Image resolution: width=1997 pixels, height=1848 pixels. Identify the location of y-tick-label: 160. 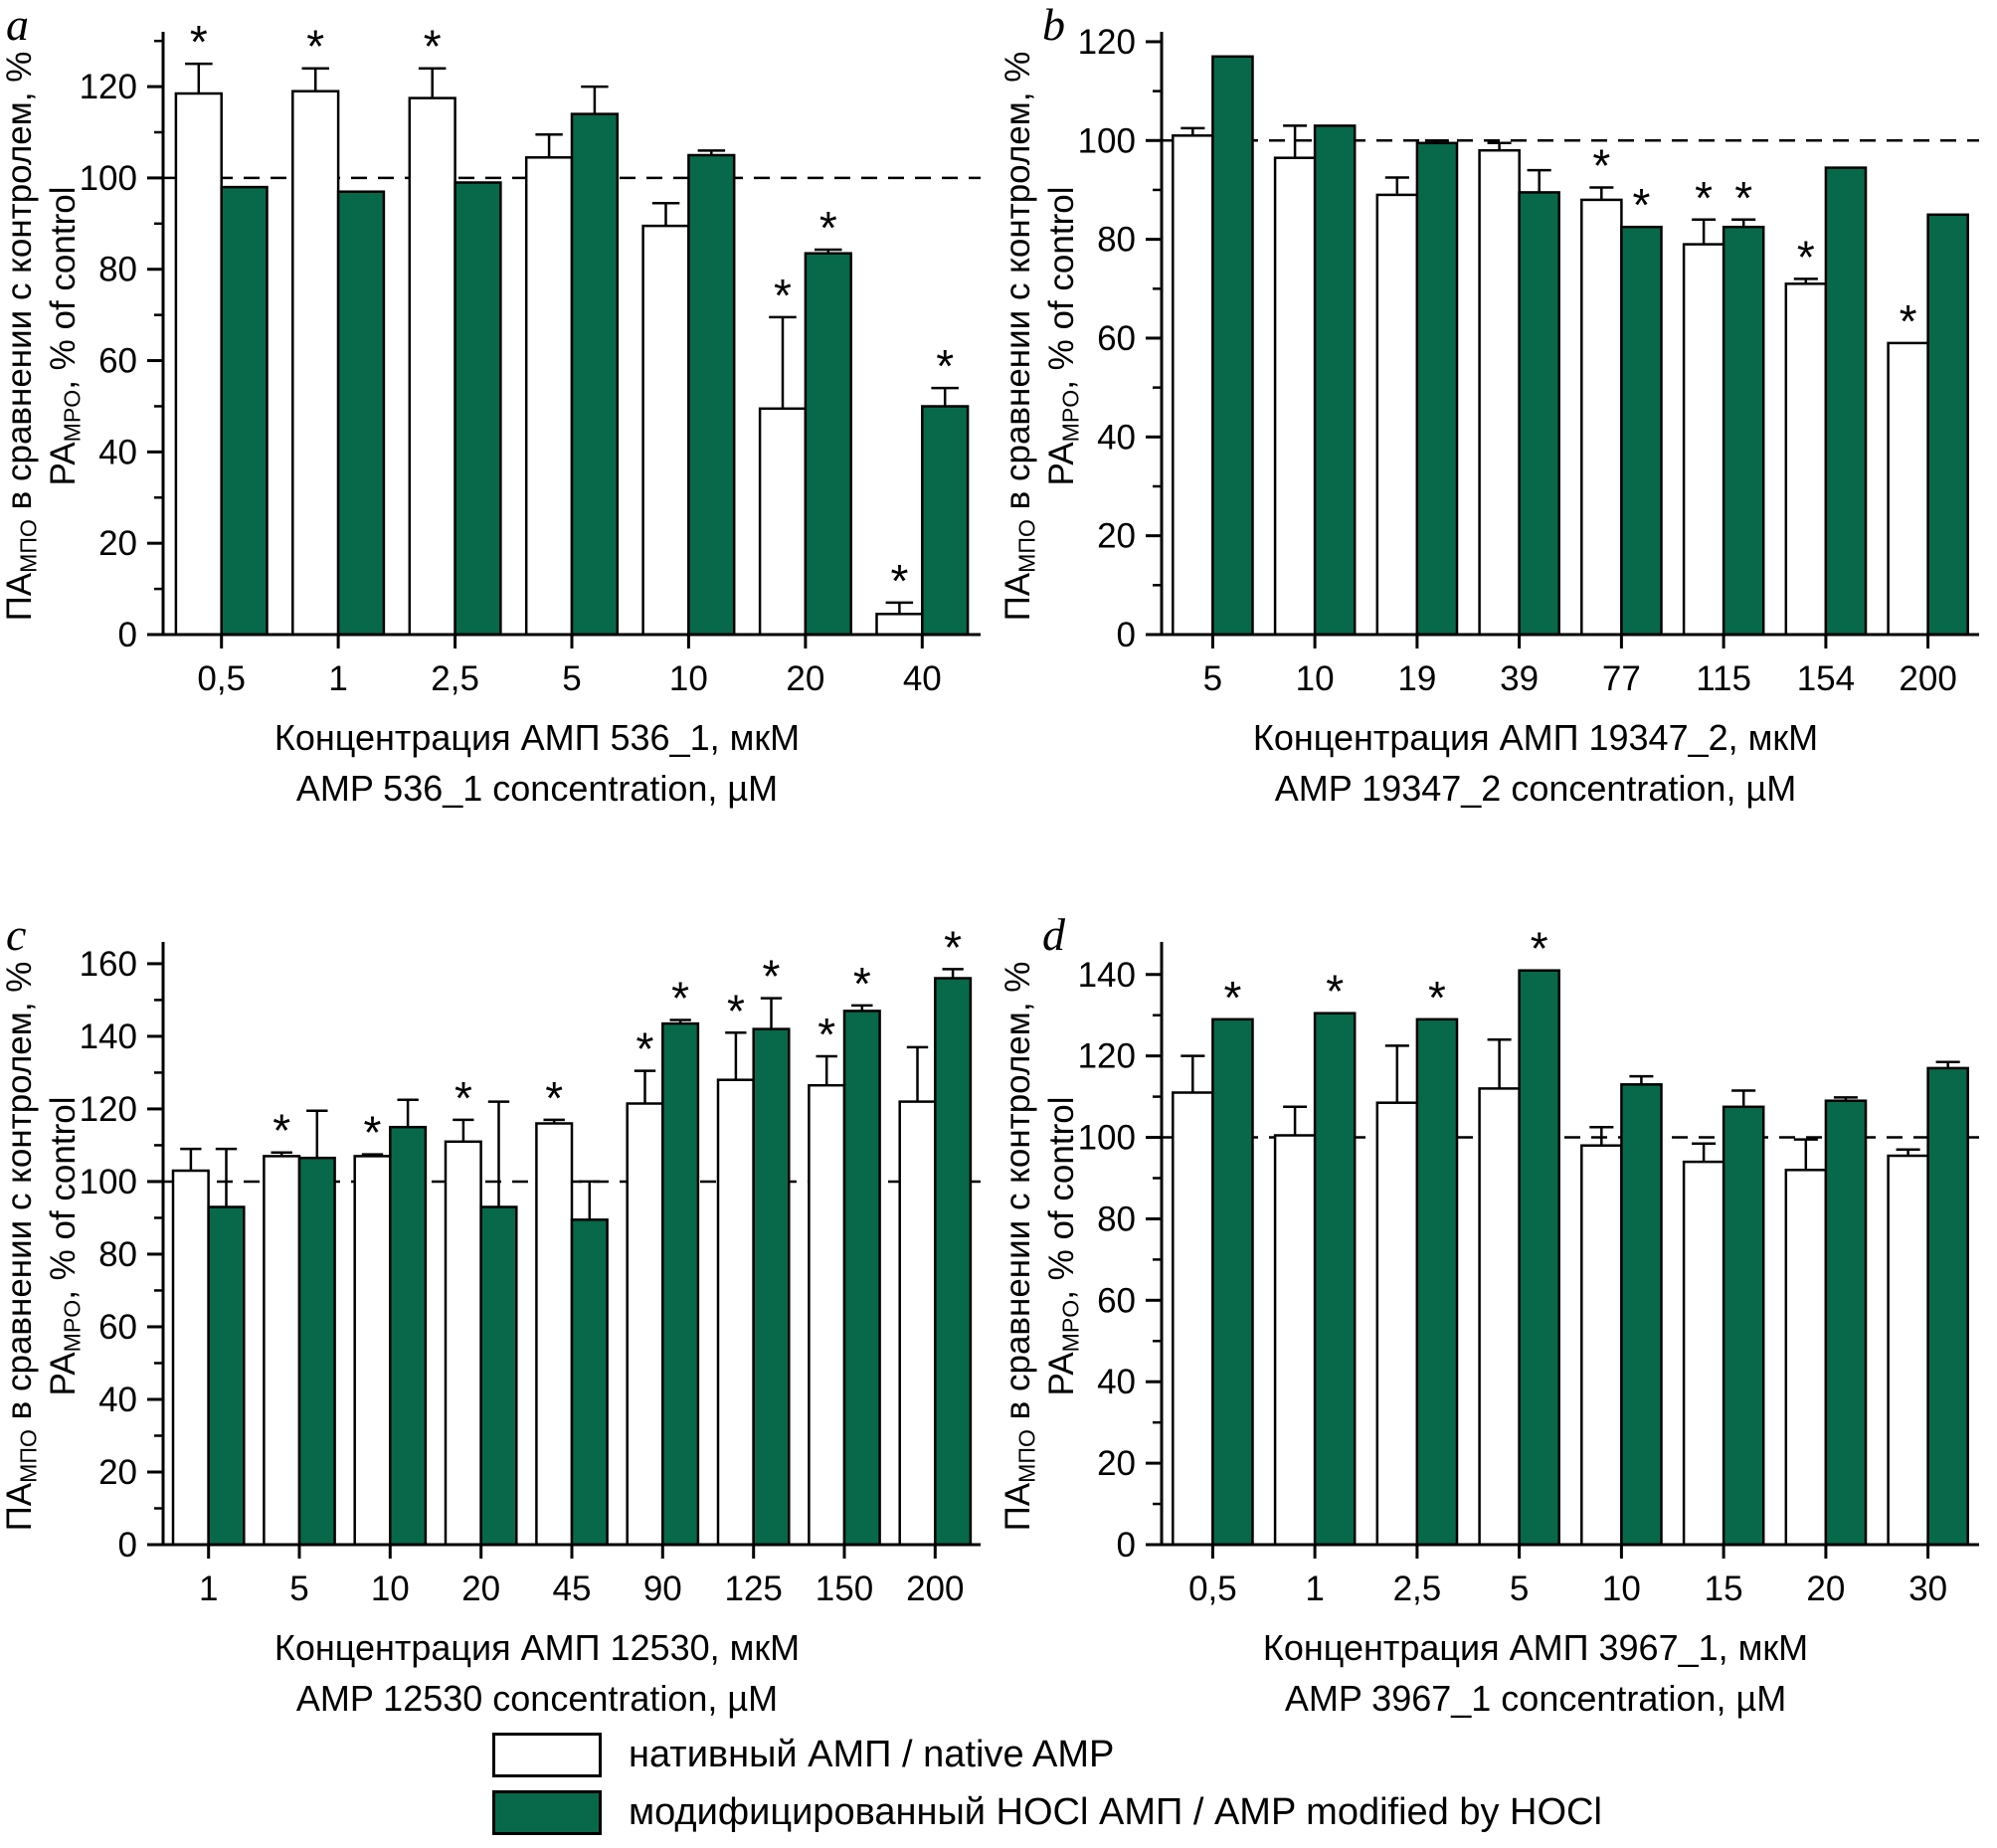
(109, 964).